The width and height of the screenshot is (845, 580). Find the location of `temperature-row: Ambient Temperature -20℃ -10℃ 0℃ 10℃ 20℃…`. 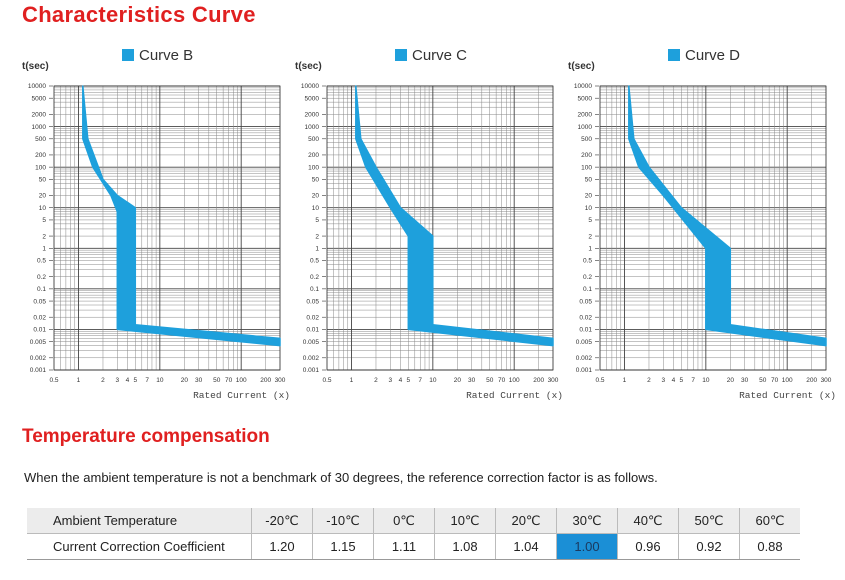

temperature-row: Ambient Temperature -20℃ -10℃ 0℃ 10℃ 20℃… is located at coordinates (413, 521).